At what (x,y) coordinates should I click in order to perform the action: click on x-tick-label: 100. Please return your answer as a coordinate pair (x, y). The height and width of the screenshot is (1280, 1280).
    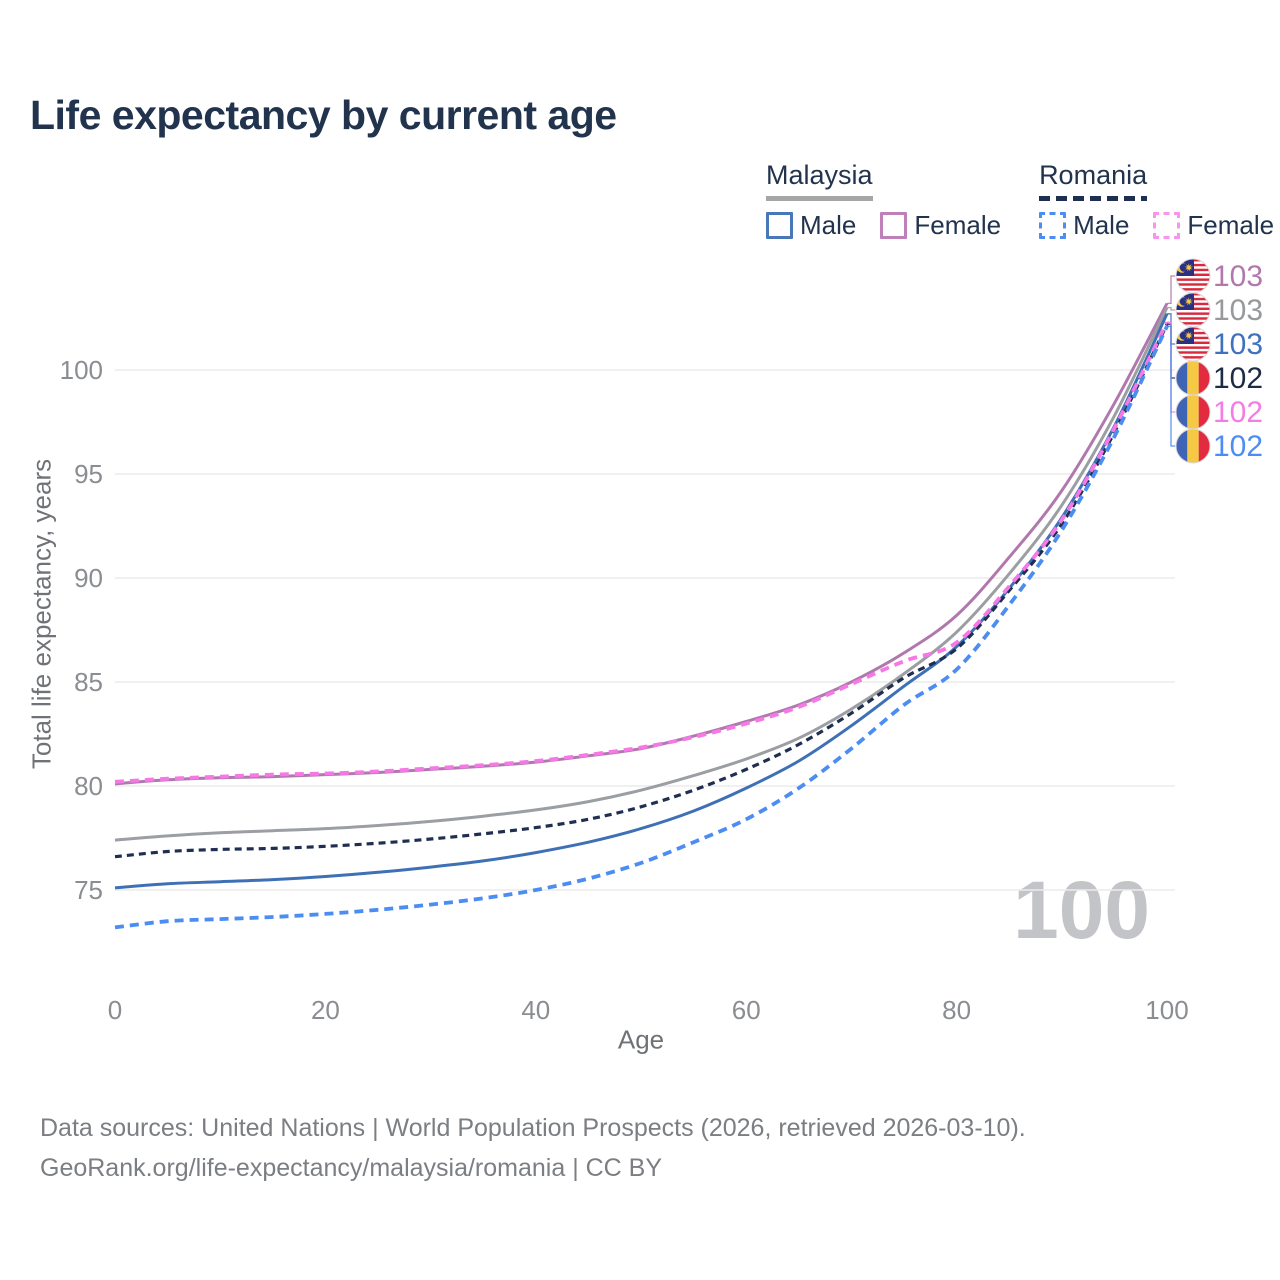
    Looking at the image, I should click on (1166, 1010).